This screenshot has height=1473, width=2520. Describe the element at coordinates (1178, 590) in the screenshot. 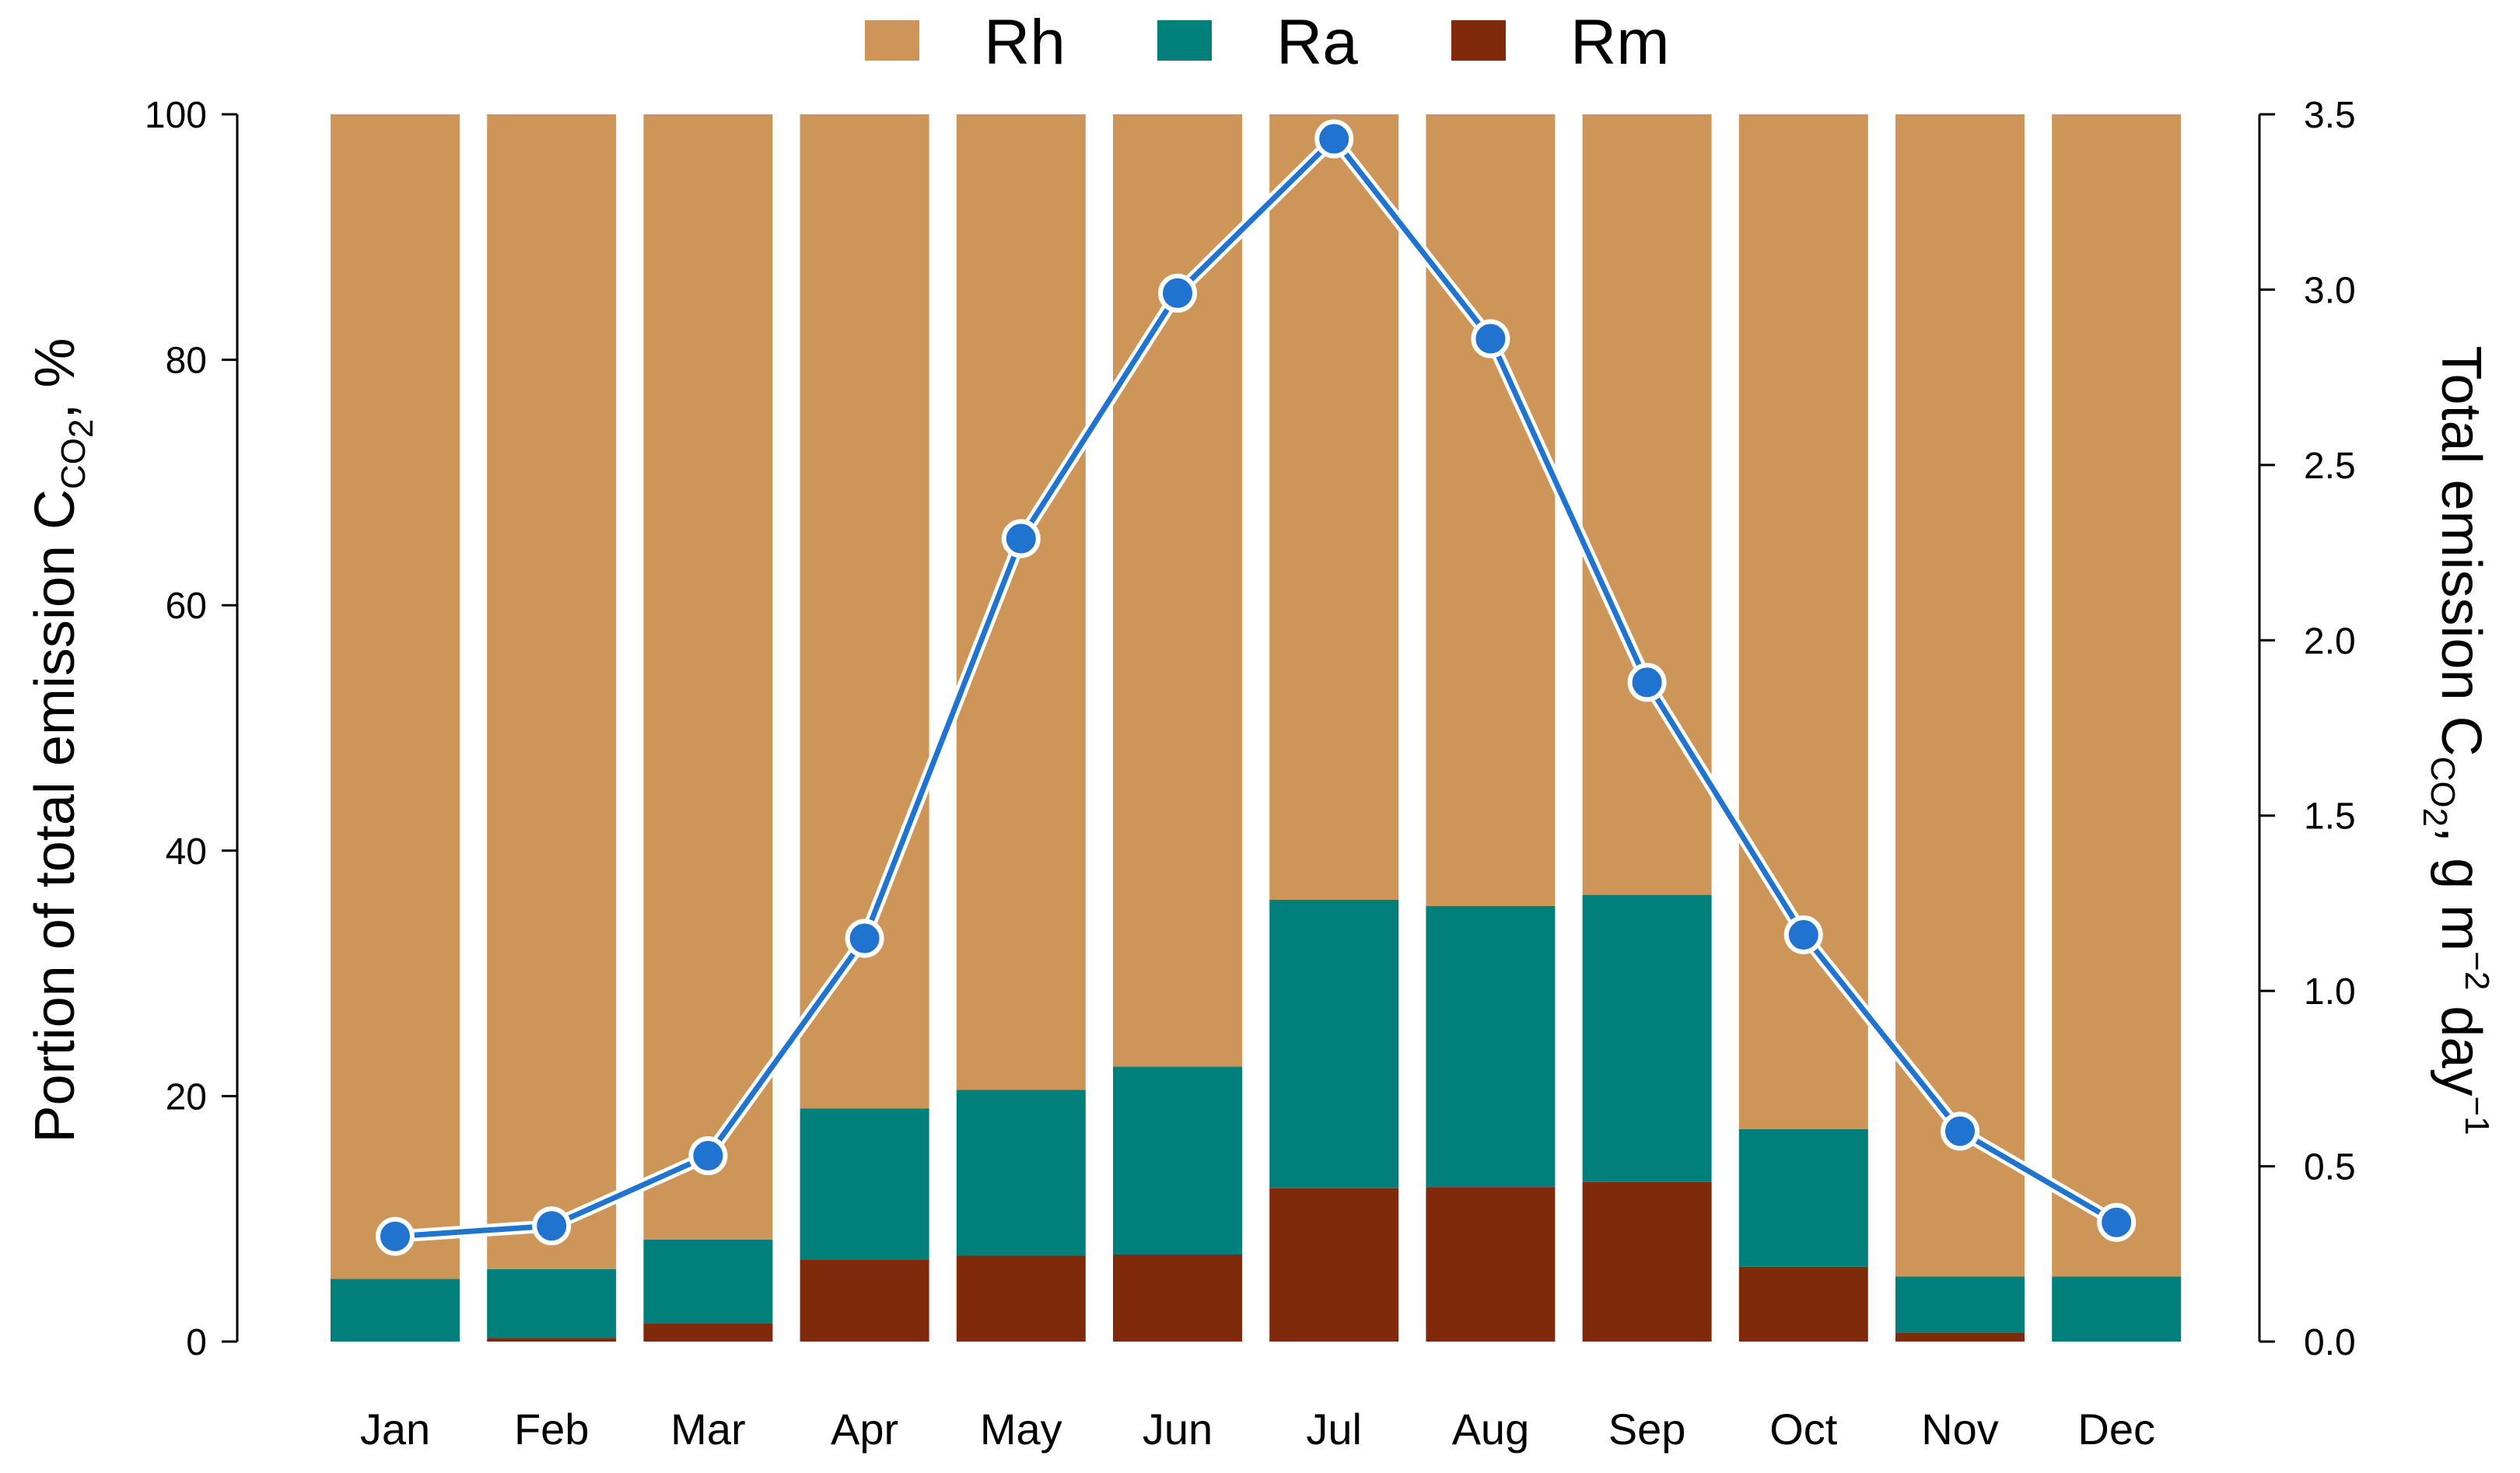

I see `bar-rh-jun` at that location.